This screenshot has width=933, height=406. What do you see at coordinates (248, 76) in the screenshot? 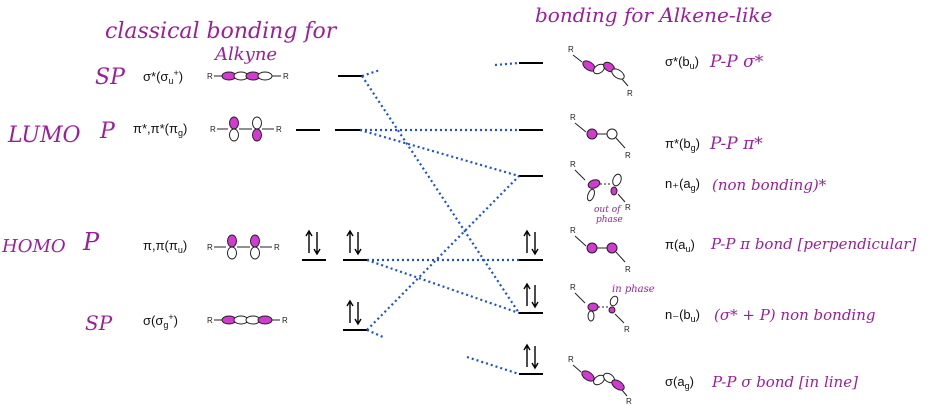
I see `orbital-sigma-star-linear: R R` at bounding box center [248, 76].